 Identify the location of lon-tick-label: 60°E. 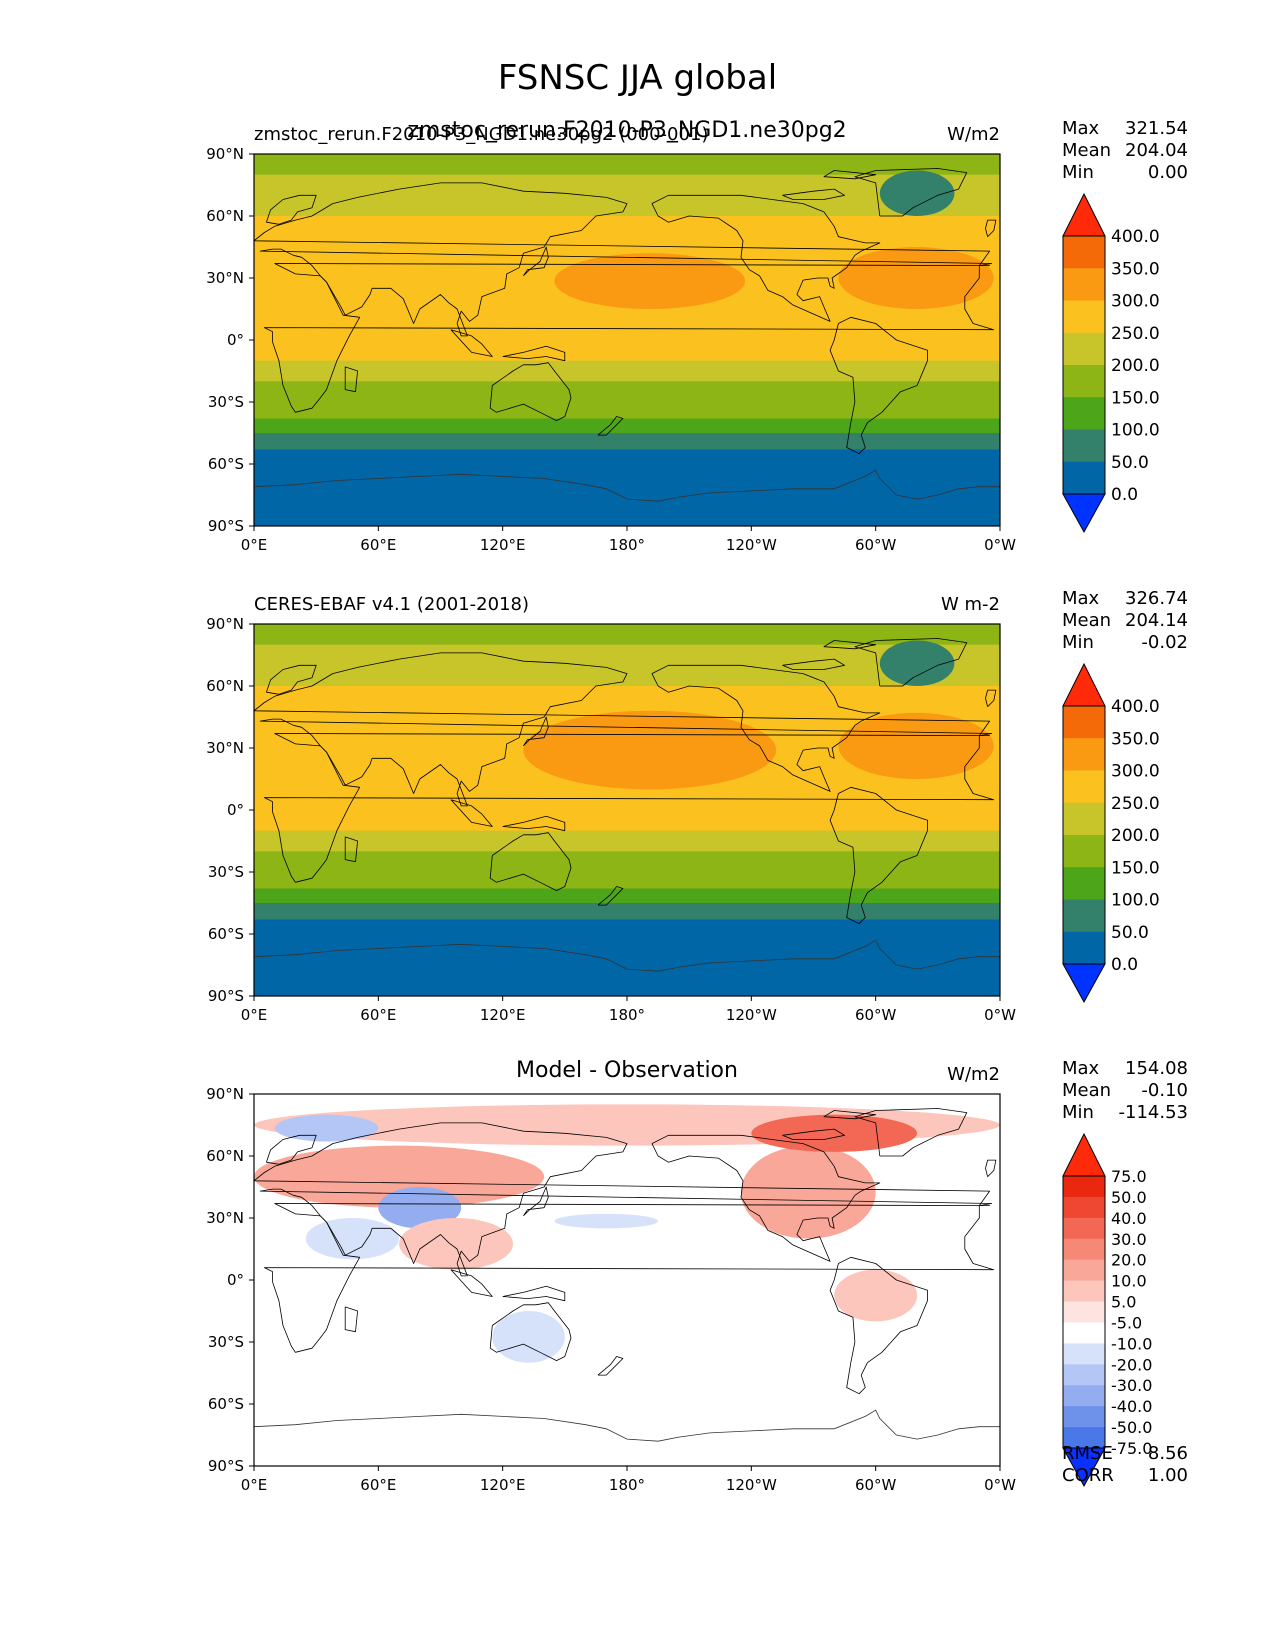
(378, 1015).